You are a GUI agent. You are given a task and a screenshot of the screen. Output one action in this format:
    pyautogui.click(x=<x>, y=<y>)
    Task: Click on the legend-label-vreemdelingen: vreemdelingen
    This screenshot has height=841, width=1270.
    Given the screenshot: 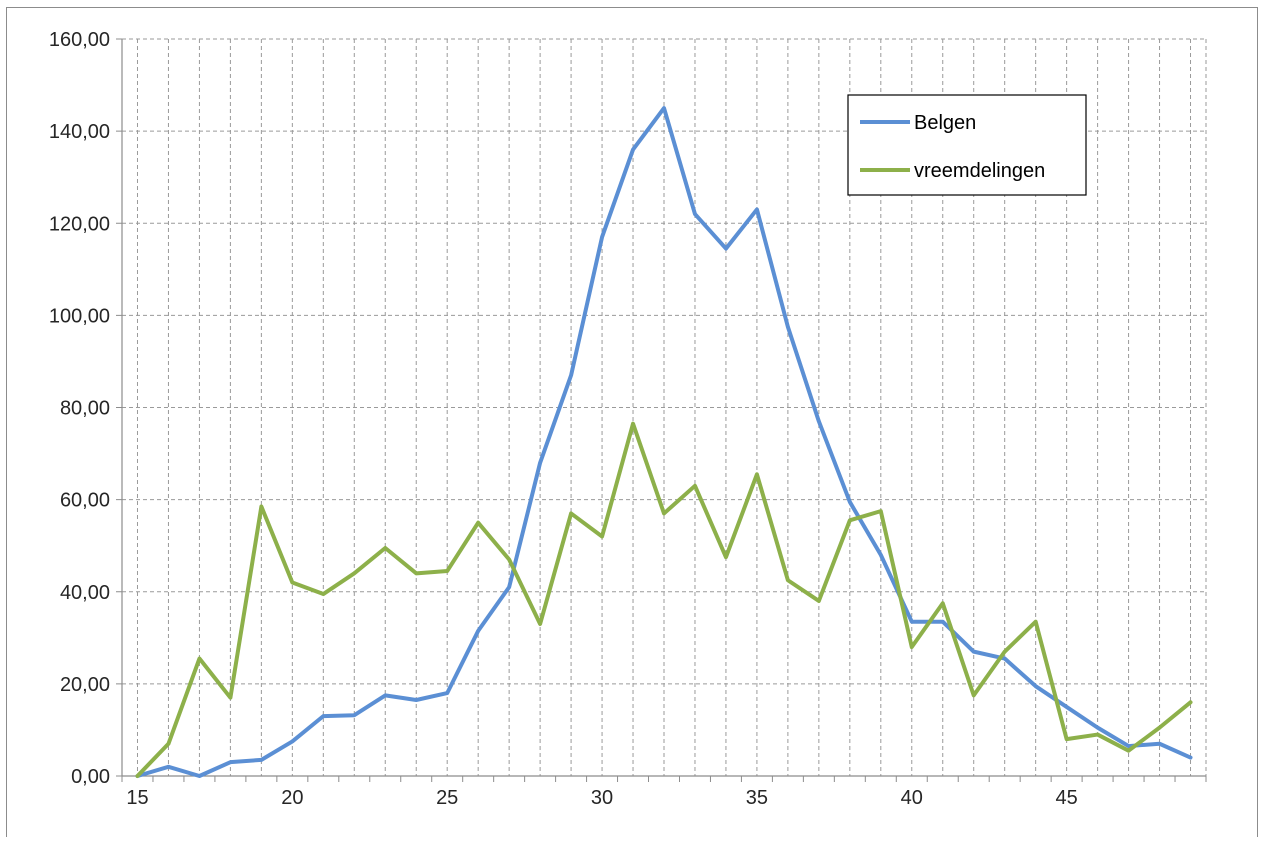 What is the action you would take?
    pyautogui.click(x=979, y=171)
    